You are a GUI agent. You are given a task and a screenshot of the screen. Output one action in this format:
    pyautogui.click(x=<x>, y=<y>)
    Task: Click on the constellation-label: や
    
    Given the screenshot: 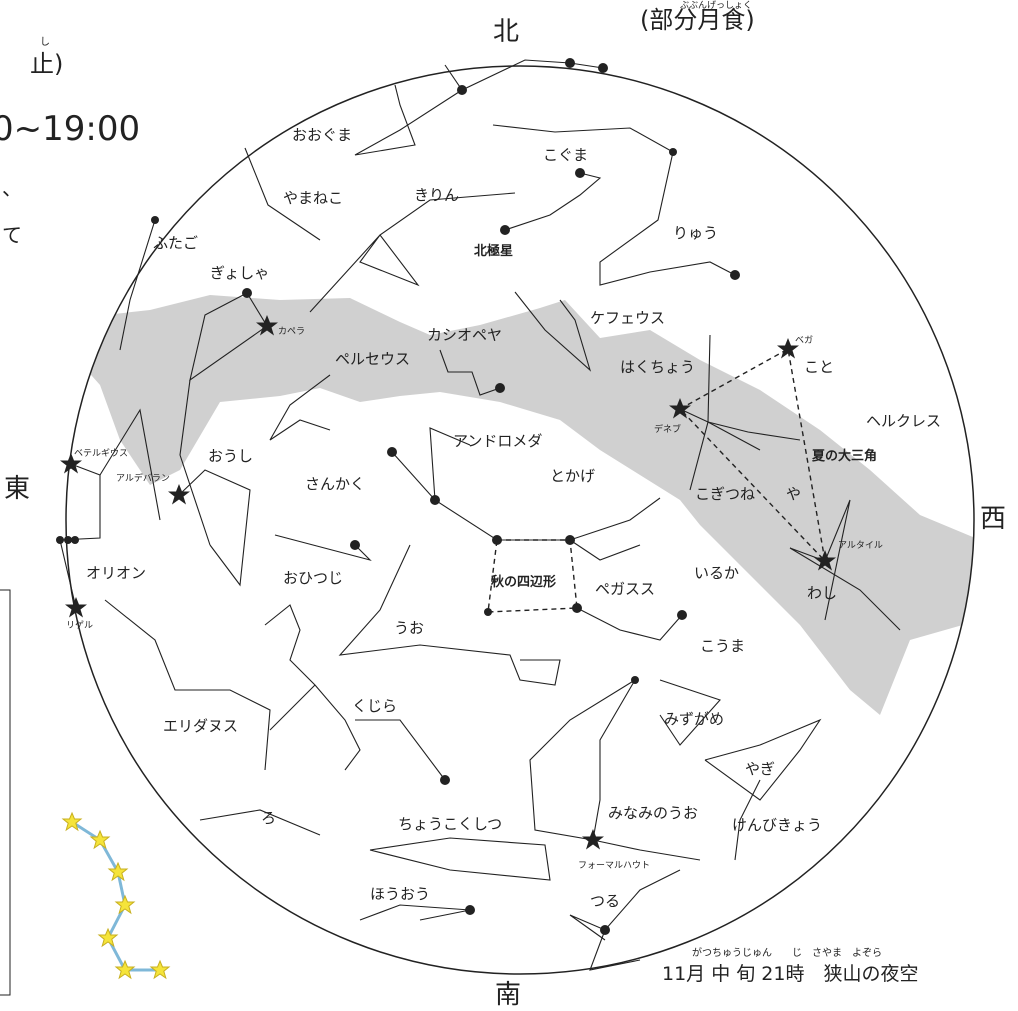 What is the action you would take?
    pyautogui.click(x=793, y=494)
    